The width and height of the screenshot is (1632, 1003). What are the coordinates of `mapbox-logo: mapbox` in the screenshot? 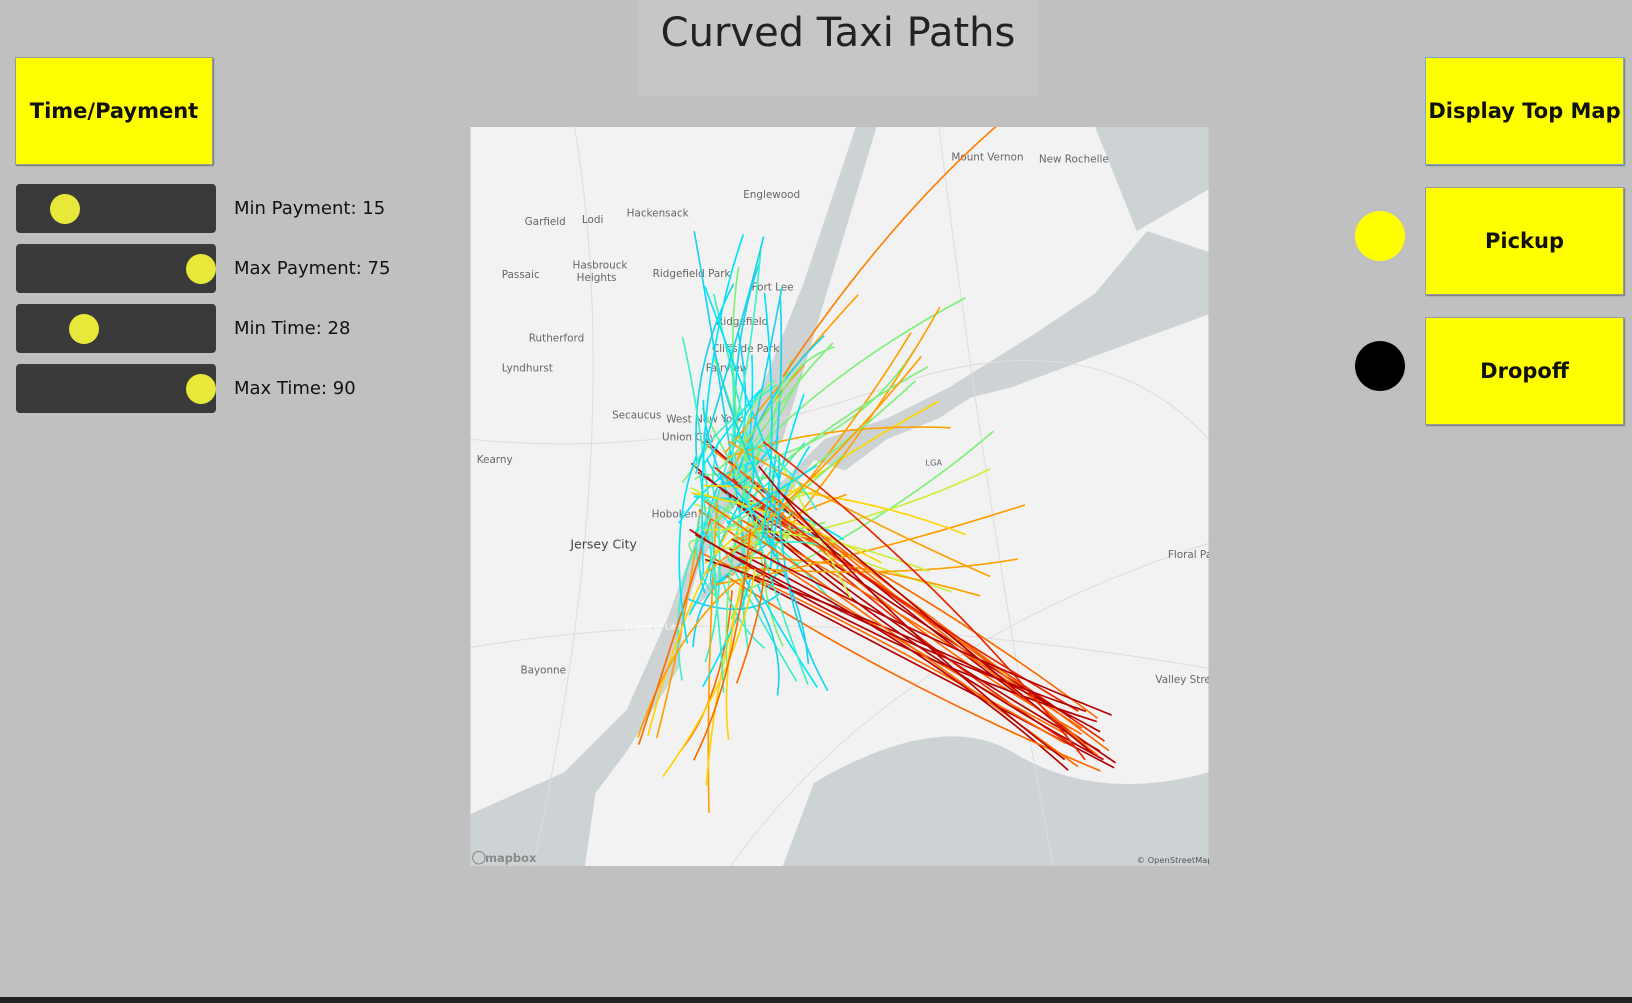 It's located at (511, 858).